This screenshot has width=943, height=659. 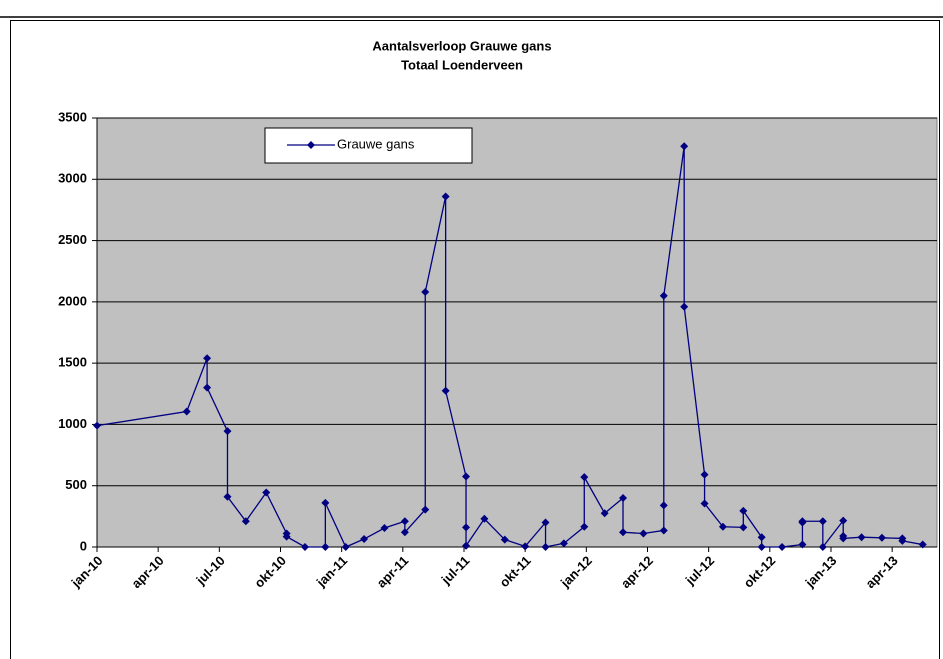 I want to click on y-tick-label: 2000, so click(x=72, y=300).